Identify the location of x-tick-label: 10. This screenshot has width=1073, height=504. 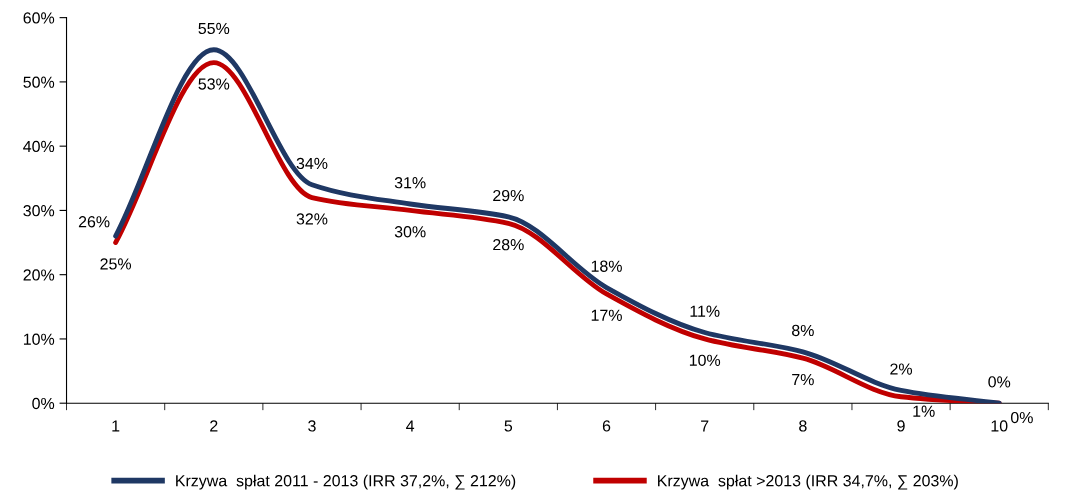
(999, 426).